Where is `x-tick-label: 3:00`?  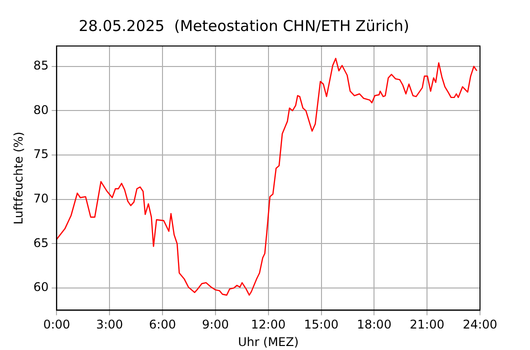
x-tick-label: 3:00 is located at coordinates (110, 325).